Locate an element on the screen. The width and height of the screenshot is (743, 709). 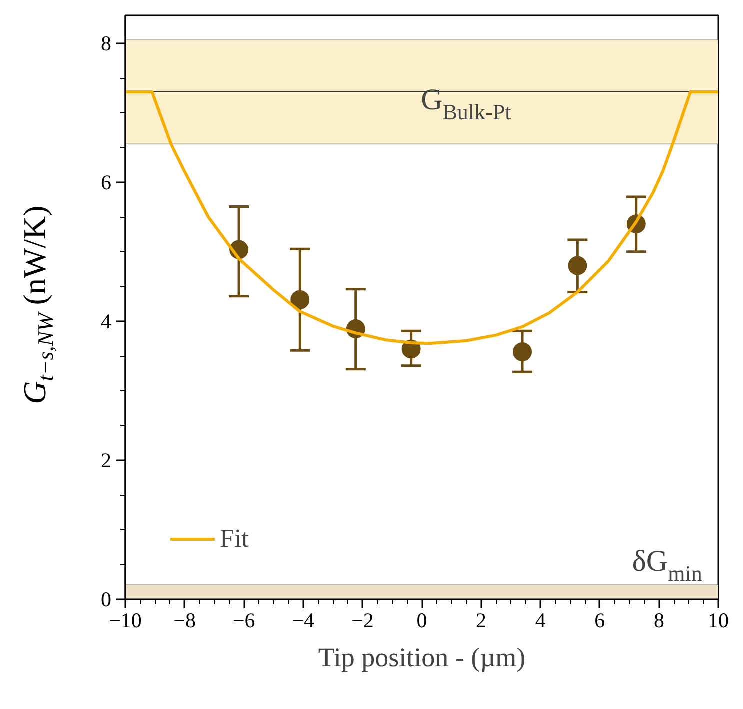
x-tick-label: 2 is located at coordinates (481, 620).